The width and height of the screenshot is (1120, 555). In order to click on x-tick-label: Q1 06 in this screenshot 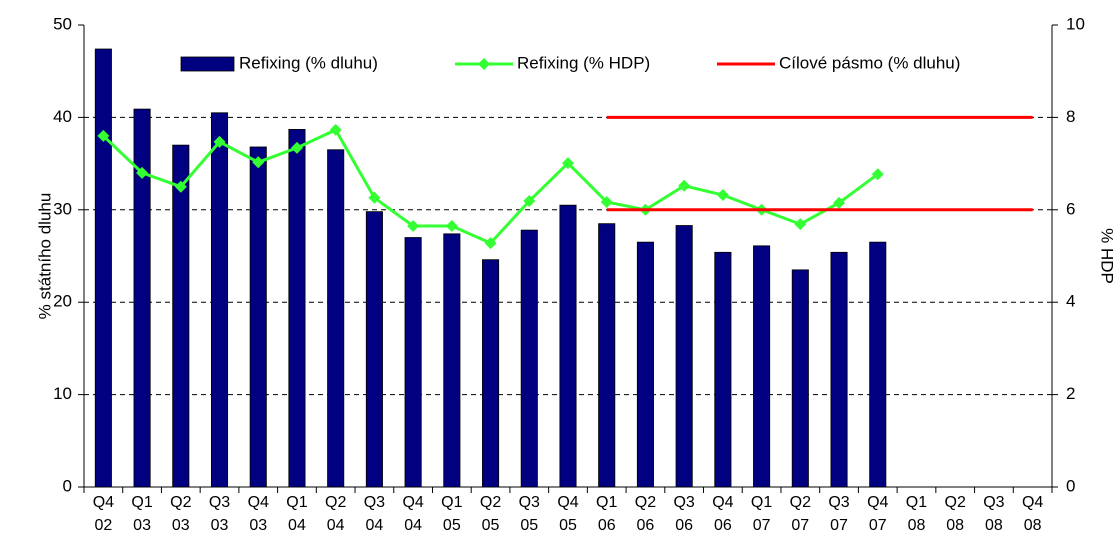, I will do `click(607, 514)`.